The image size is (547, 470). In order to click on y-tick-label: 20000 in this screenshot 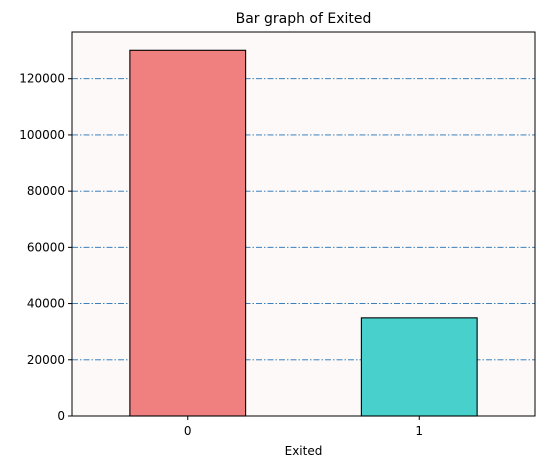, I will do `click(46, 360)`.